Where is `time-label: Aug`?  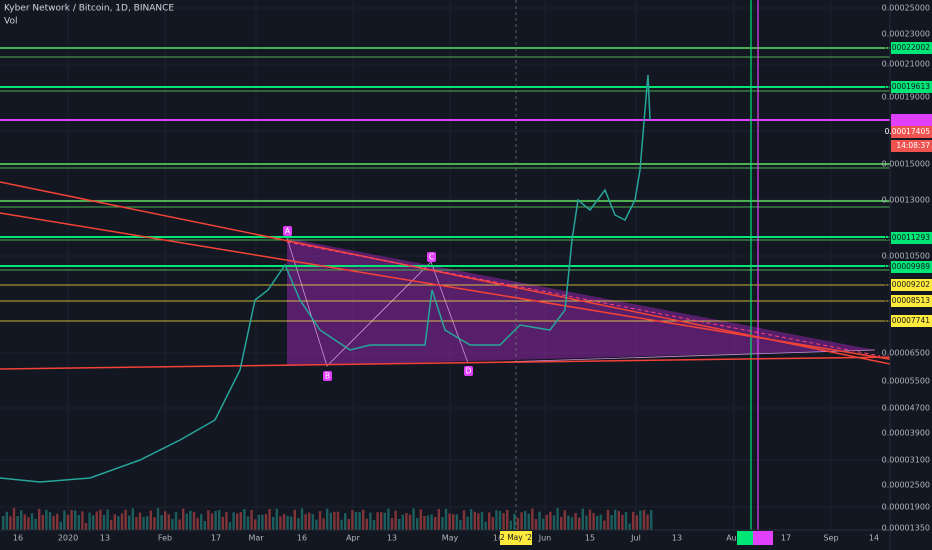 time-label: Aug is located at coordinates (734, 538).